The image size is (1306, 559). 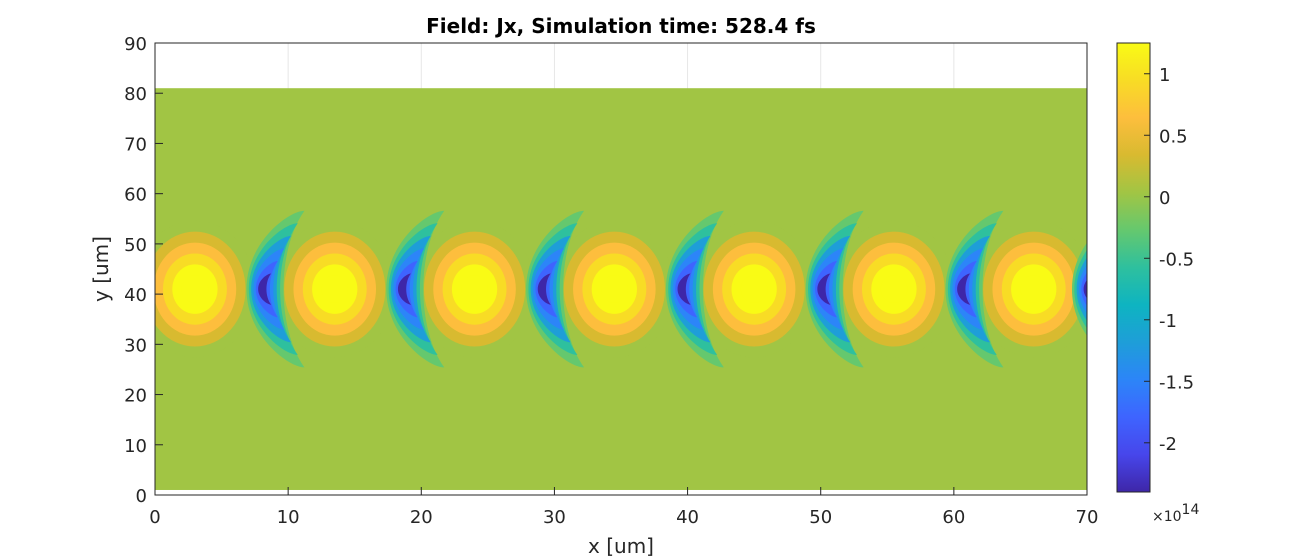 What do you see at coordinates (1173, 136) in the screenshot?
I see `colorbar-tick-label: 0.5` at bounding box center [1173, 136].